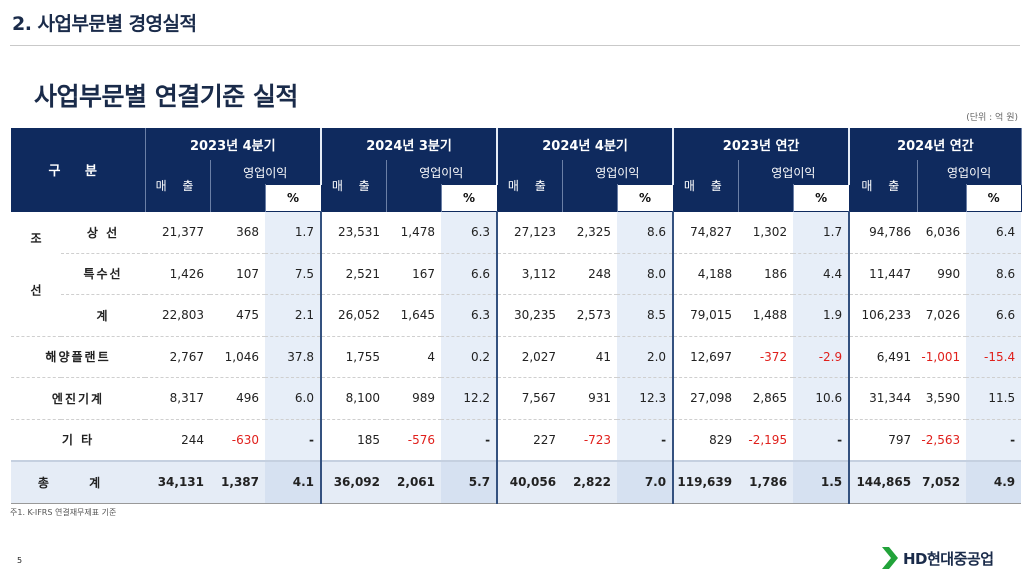  What do you see at coordinates (530, 482) in the screenshot?
I see `sales-value: 40,056` at bounding box center [530, 482].